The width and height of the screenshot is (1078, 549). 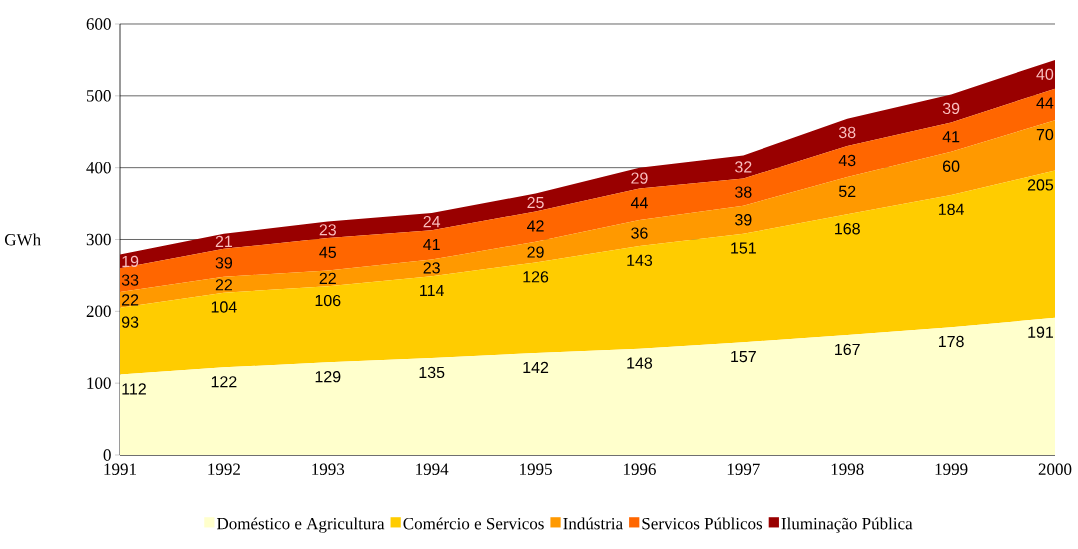 What do you see at coordinates (98, 311) in the screenshot?
I see `y-tick-label: 200` at bounding box center [98, 311].